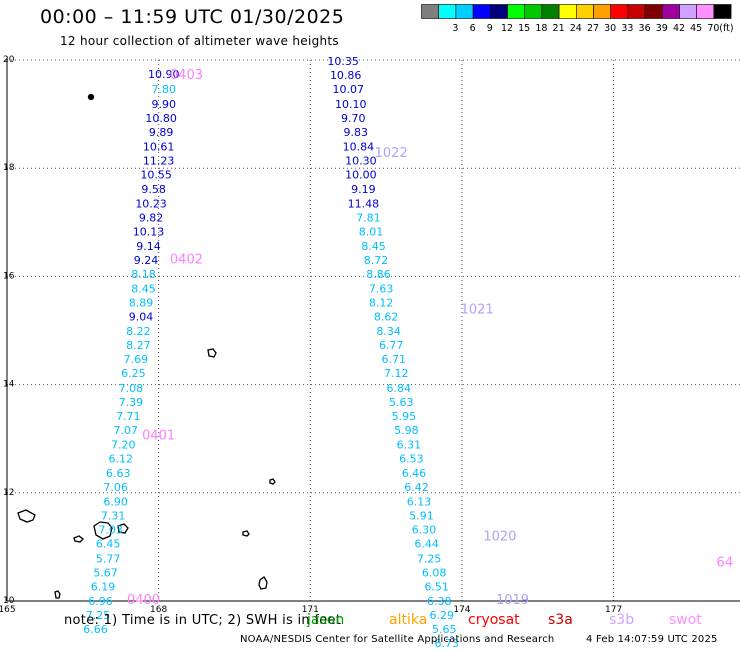  I want to click on wave-height-value: 7.20, so click(123, 445).